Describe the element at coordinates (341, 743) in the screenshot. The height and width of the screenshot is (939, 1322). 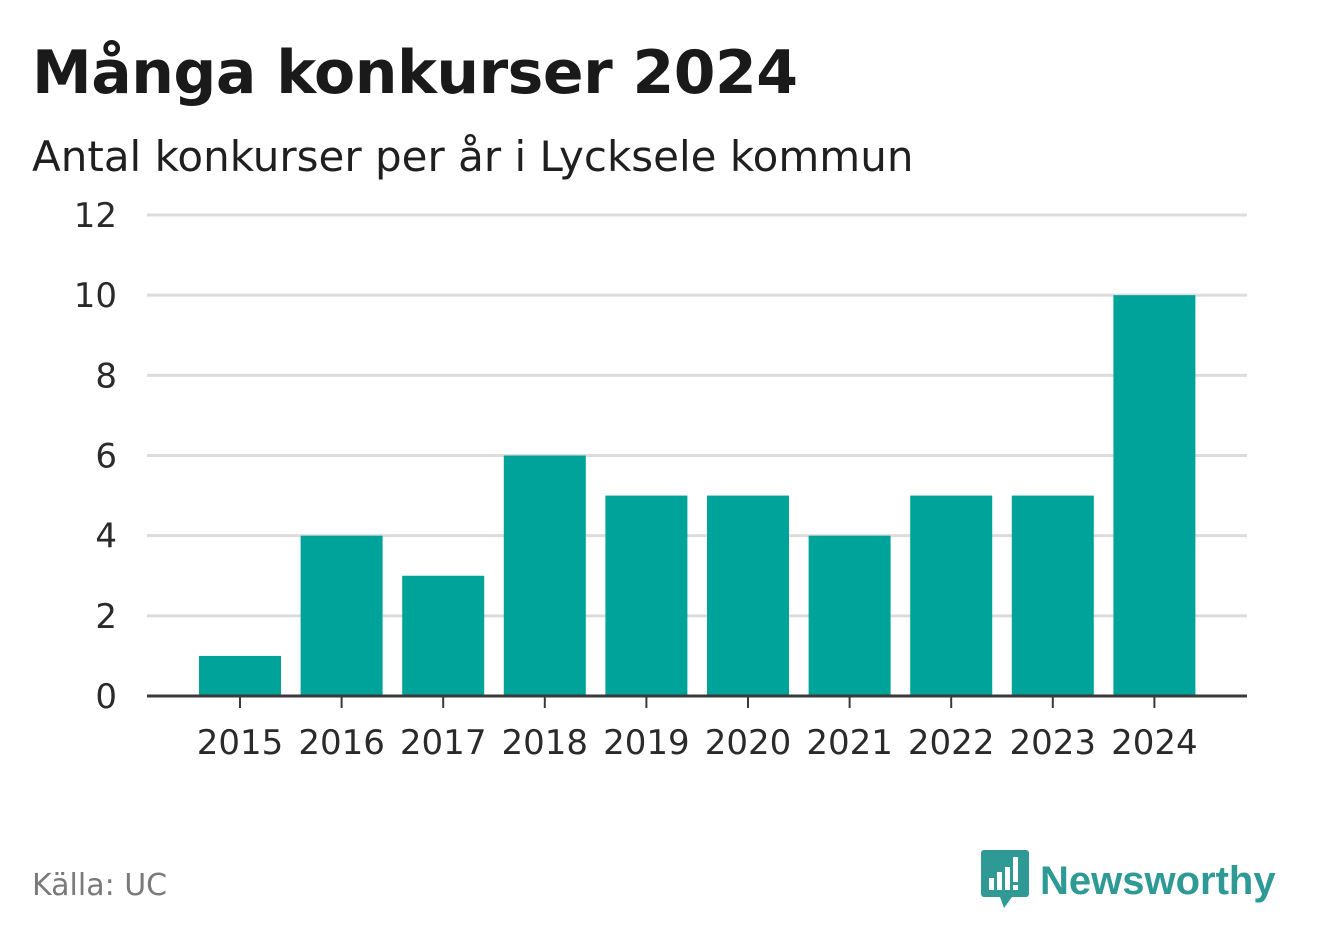
I see `x-tick-label: 2016` at that location.